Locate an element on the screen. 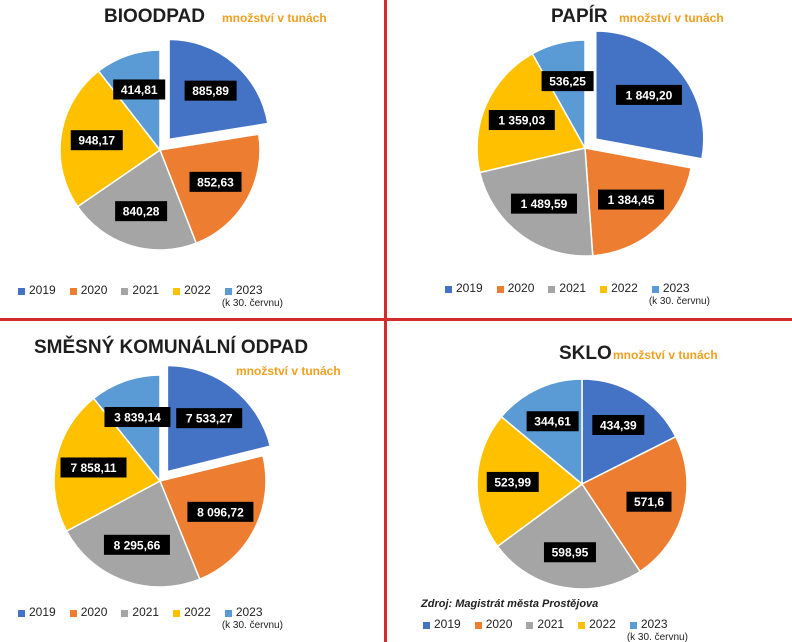 This screenshot has height=642, width=792. sklo-pie: 434,39 571,6 598,95 523,99 344,61 is located at coordinates (582, 484).